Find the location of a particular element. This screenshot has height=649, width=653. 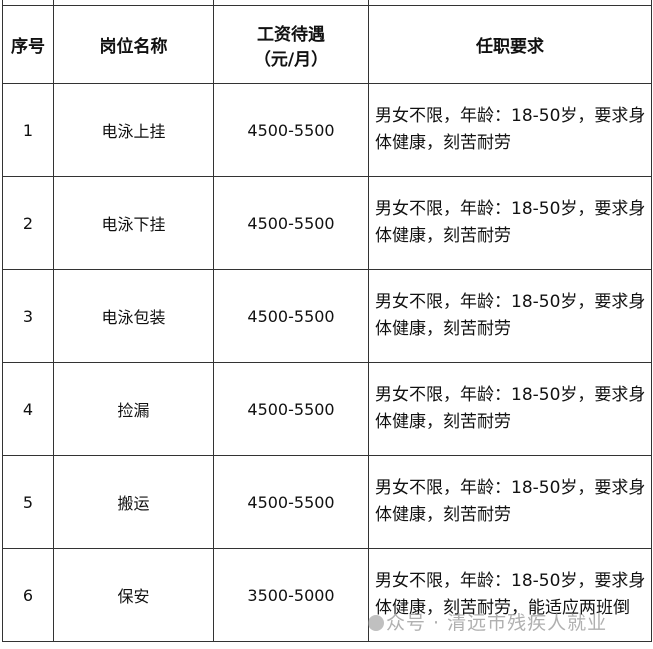

table-row: 4 捡漏 4500-5500 男女不限，年龄：18-50岁，要求身体健康，刻苦耐劳 is located at coordinates (327, 409).